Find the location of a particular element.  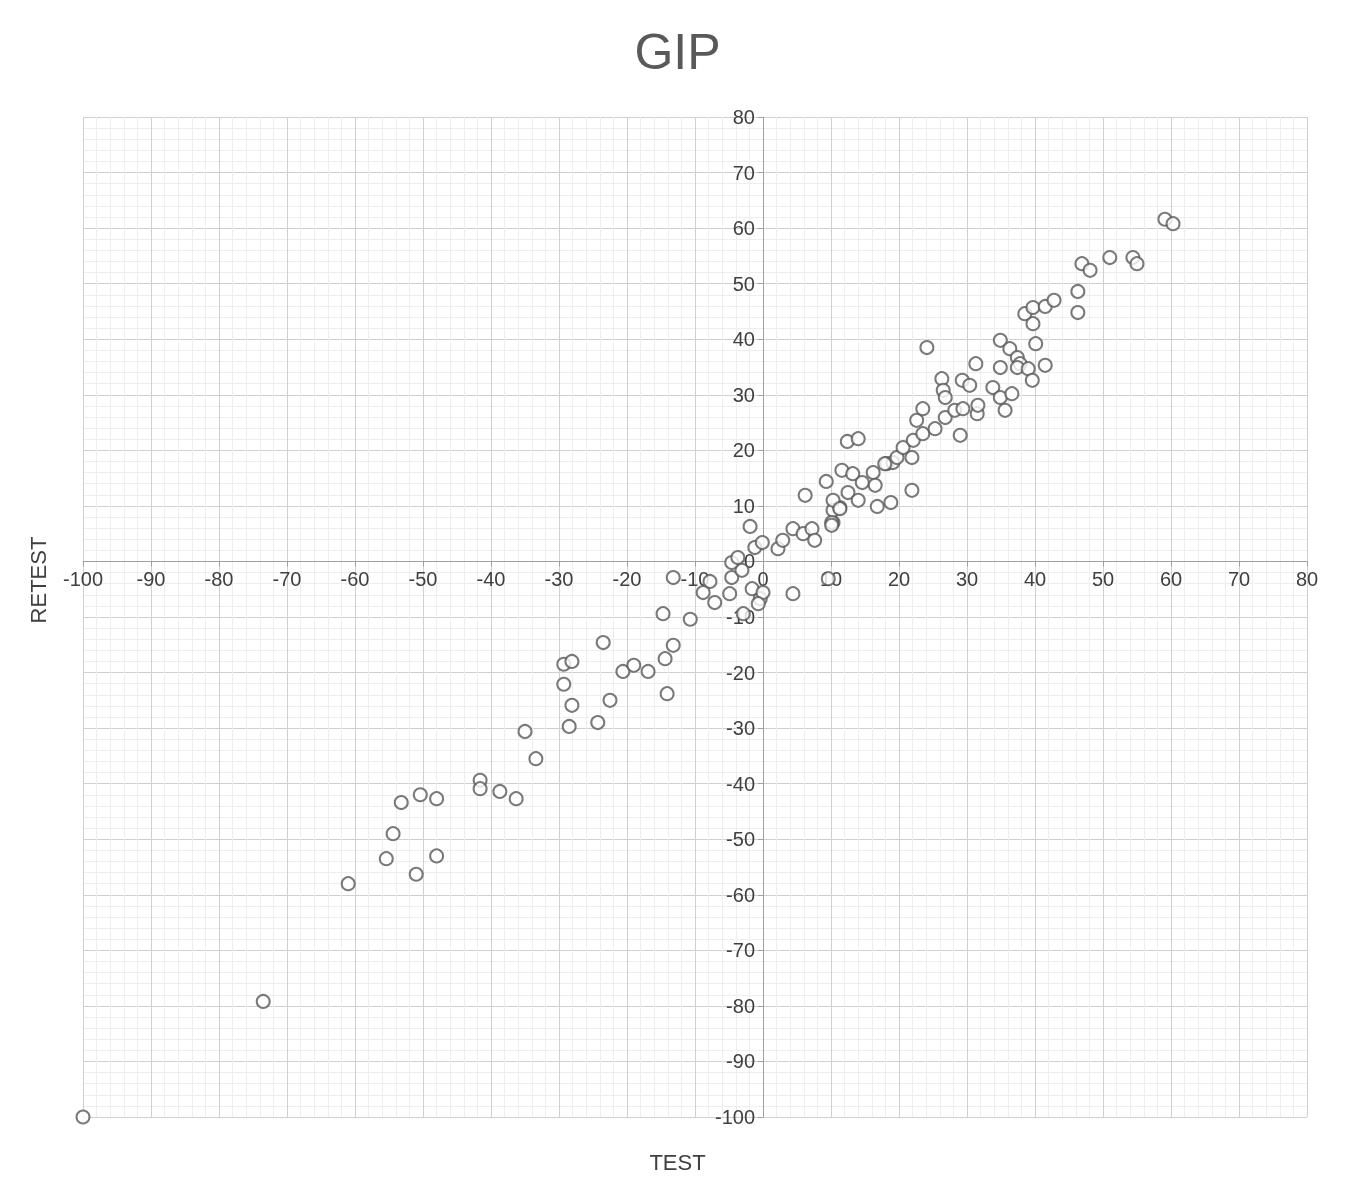

x-tick-label: 0 is located at coordinates (763, 579).